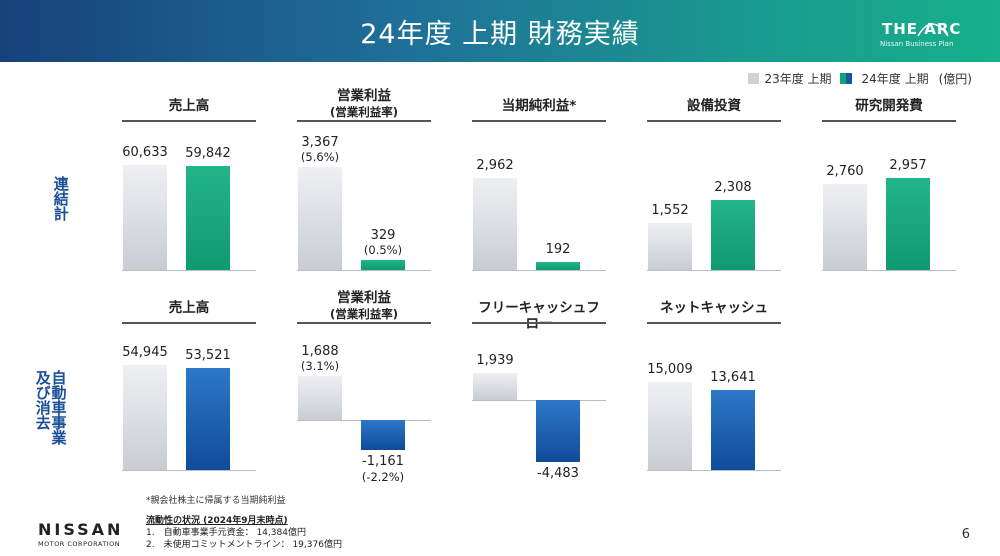 This screenshot has width=1000, height=556. I want to click on page-number: 6, so click(965, 534).